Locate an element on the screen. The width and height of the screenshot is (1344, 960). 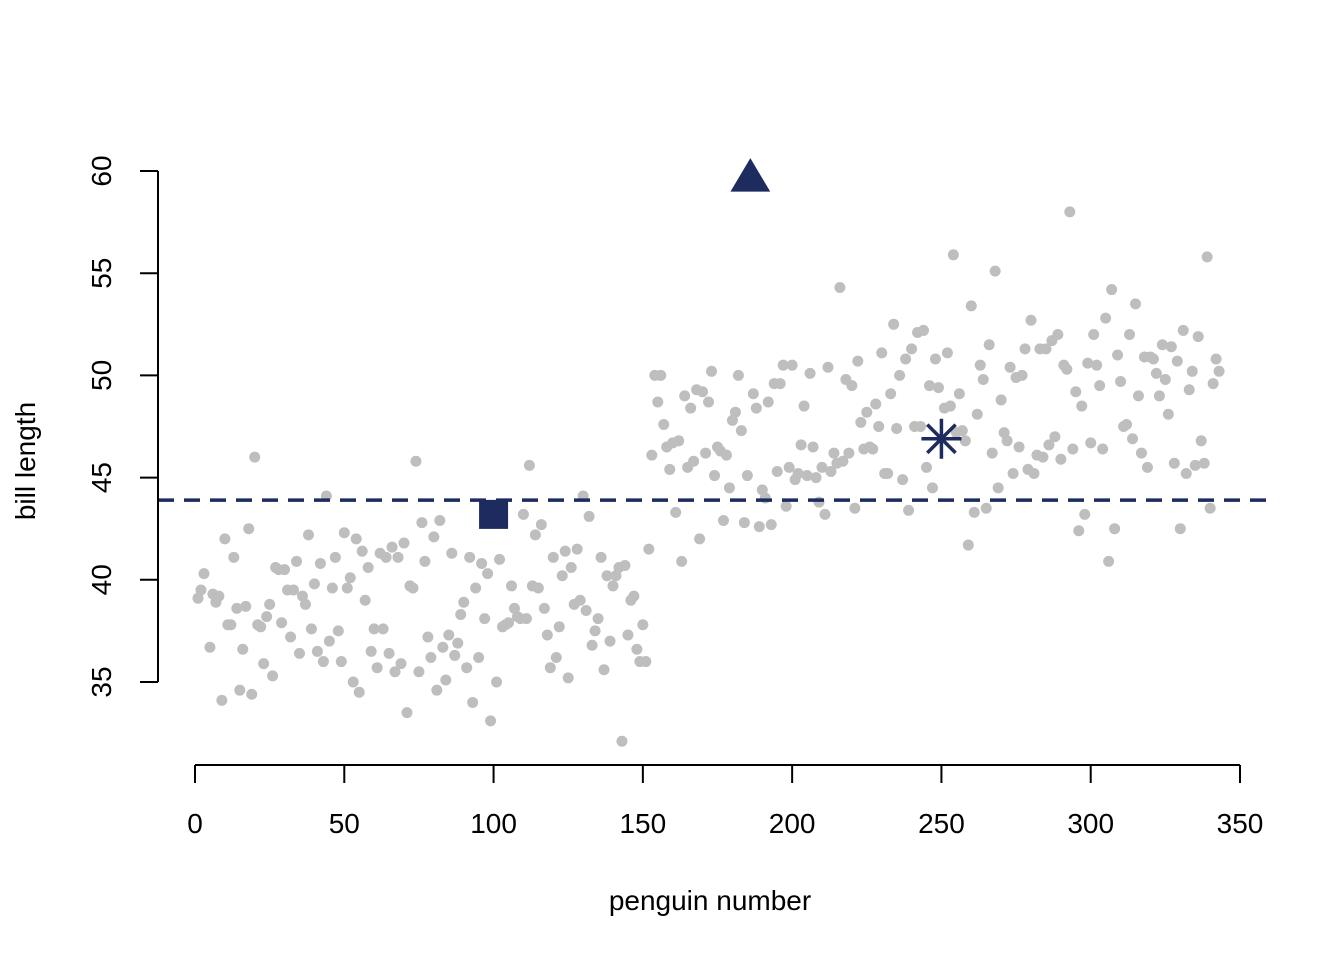
y-tick-label: 60 is located at coordinates (101, 170).